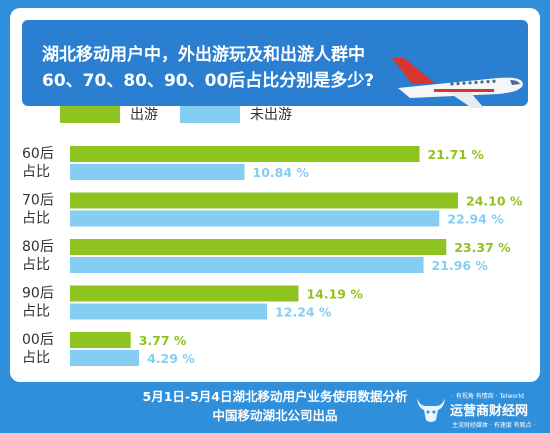 Image resolution: width=550 pixels, height=433 pixels. I want to click on footer-line-2: 中国移动湖北公司出品, so click(275, 415).